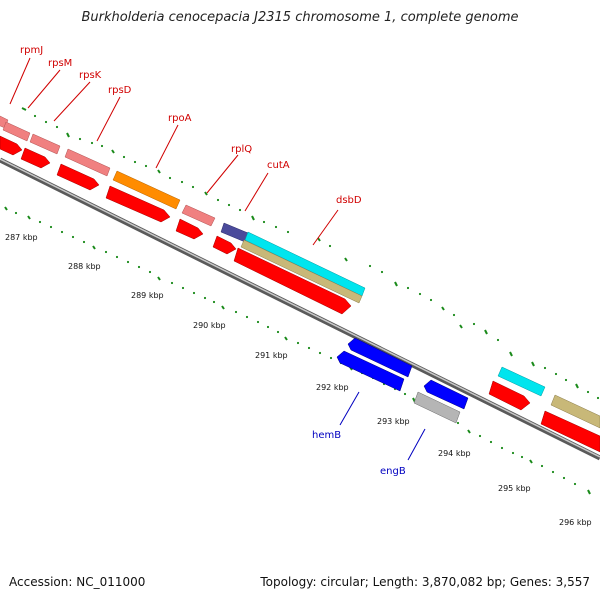 The image size is (600, 600). I want to click on gene-label-engB: engB, so click(393, 471).